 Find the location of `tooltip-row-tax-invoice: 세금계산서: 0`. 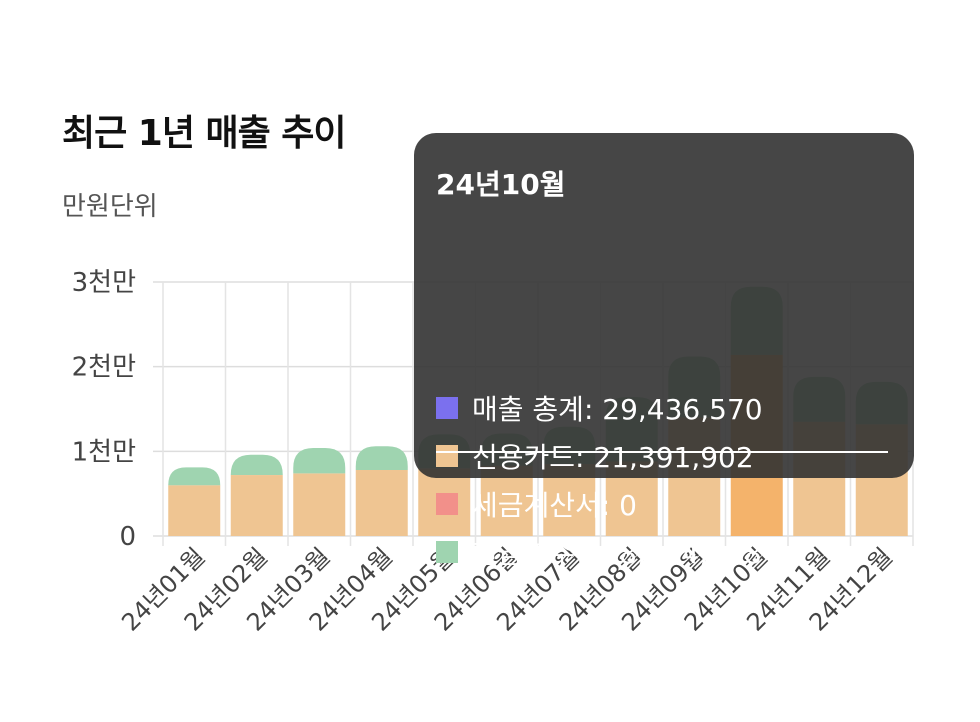

tooltip-row-tax-invoice: 세금계산서: 0 is located at coordinates (536, 504).